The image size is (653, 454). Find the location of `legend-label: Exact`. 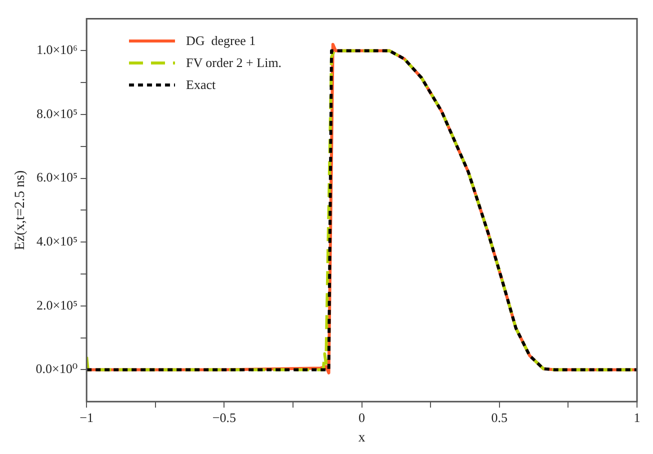

legend-label: Exact is located at coordinates (201, 85).